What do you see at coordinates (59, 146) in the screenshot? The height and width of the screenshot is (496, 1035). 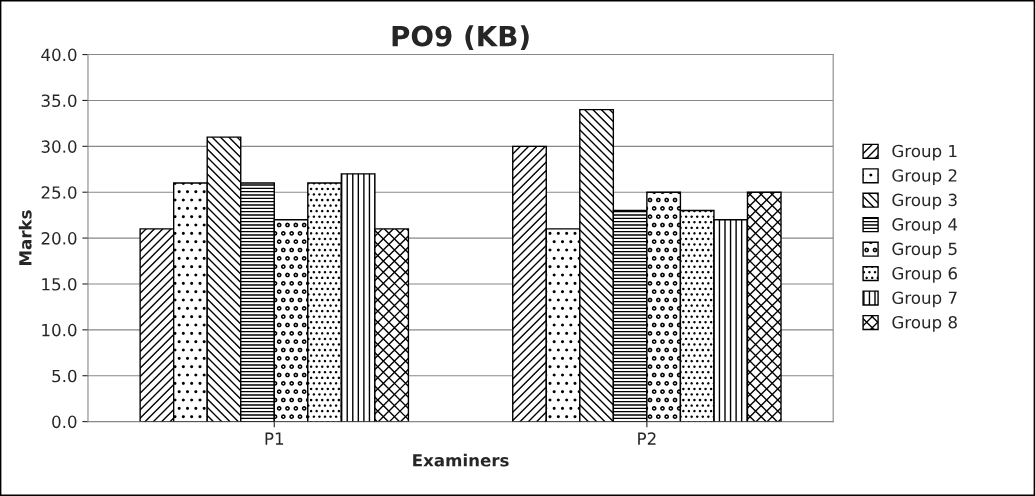 I see `y-tick-label: 30.0` at bounding box center [59, 146].